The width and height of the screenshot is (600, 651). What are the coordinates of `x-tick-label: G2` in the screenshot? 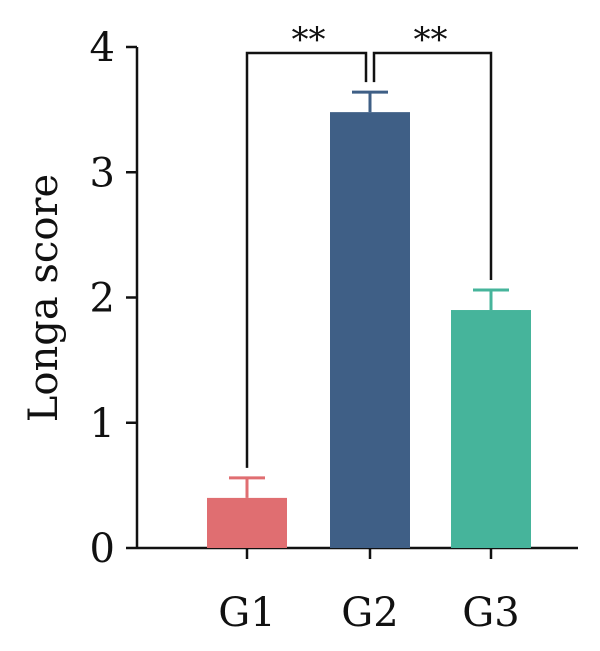 It's located at (369, 613).